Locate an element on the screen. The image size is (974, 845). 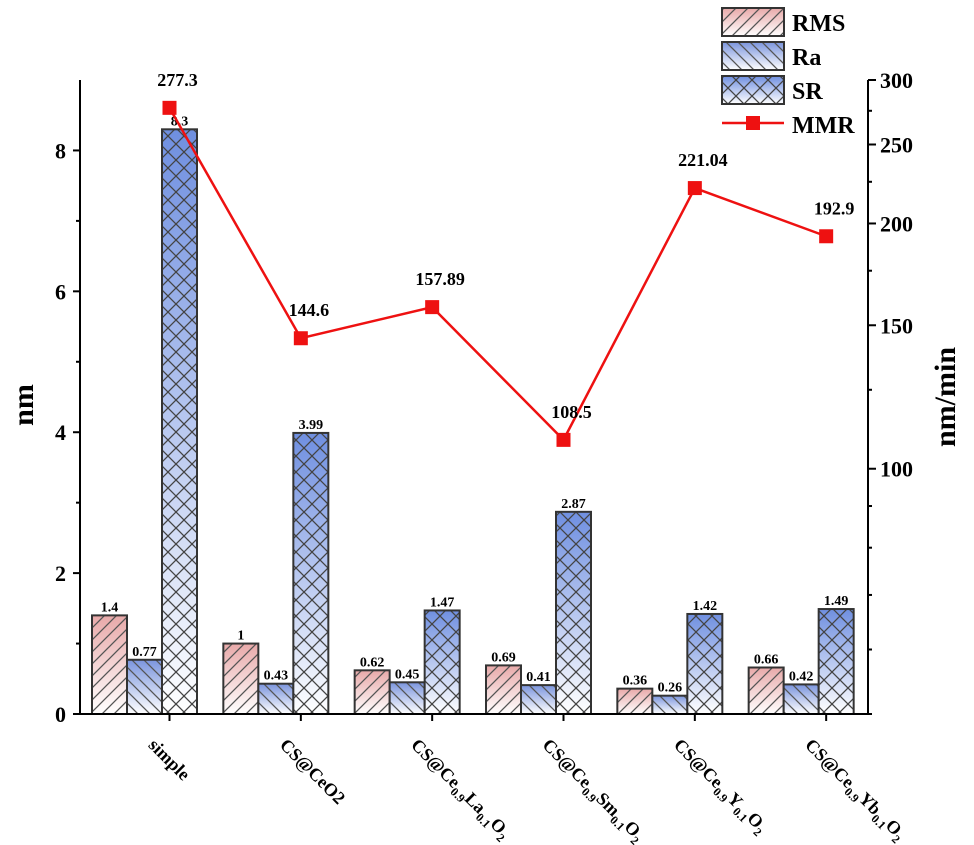
bar-data-label: 0.26 is located at coordinates (670, 688).